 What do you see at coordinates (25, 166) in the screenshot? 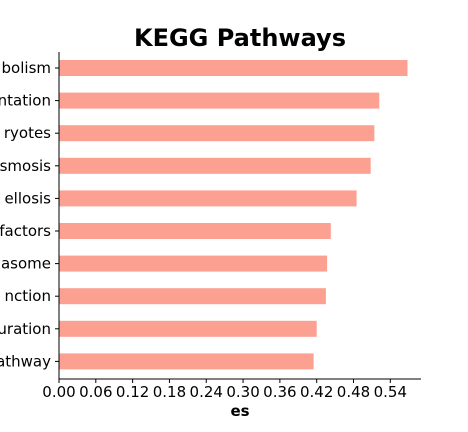
I see `y-tick-label: smosis` at bounding box center [25, 166].